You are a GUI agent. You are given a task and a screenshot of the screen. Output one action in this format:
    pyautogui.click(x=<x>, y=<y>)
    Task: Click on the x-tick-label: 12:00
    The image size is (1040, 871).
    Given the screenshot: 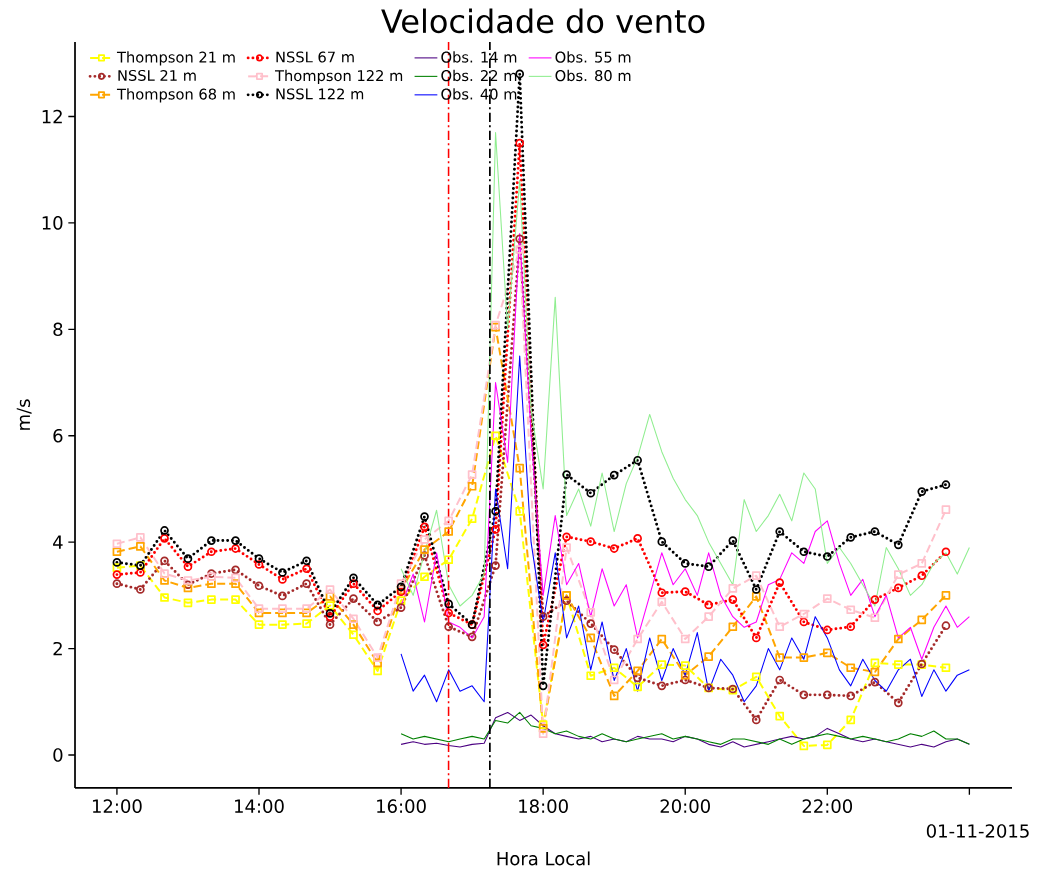 What is the action you would take?
    pyautogui.click(x=117, y=806)
    